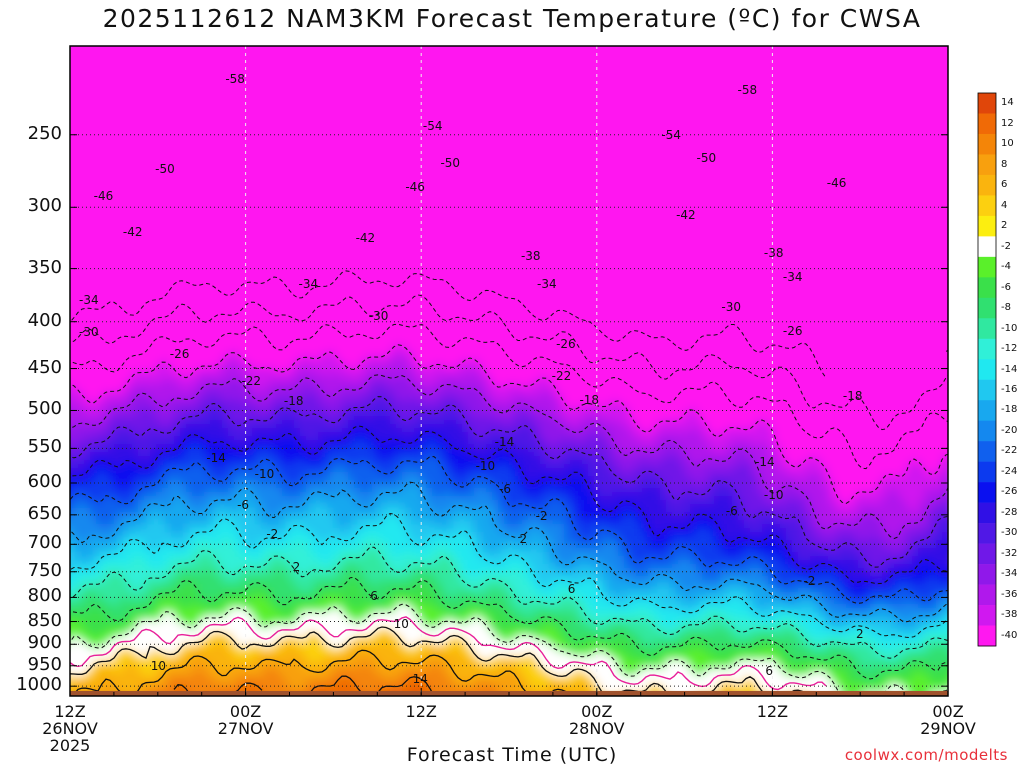 This screenshot has width=1024, height=768. Describe the element at coordinates (44, 481) in the screenshot. I see `y-tick-label: 600` at that location.